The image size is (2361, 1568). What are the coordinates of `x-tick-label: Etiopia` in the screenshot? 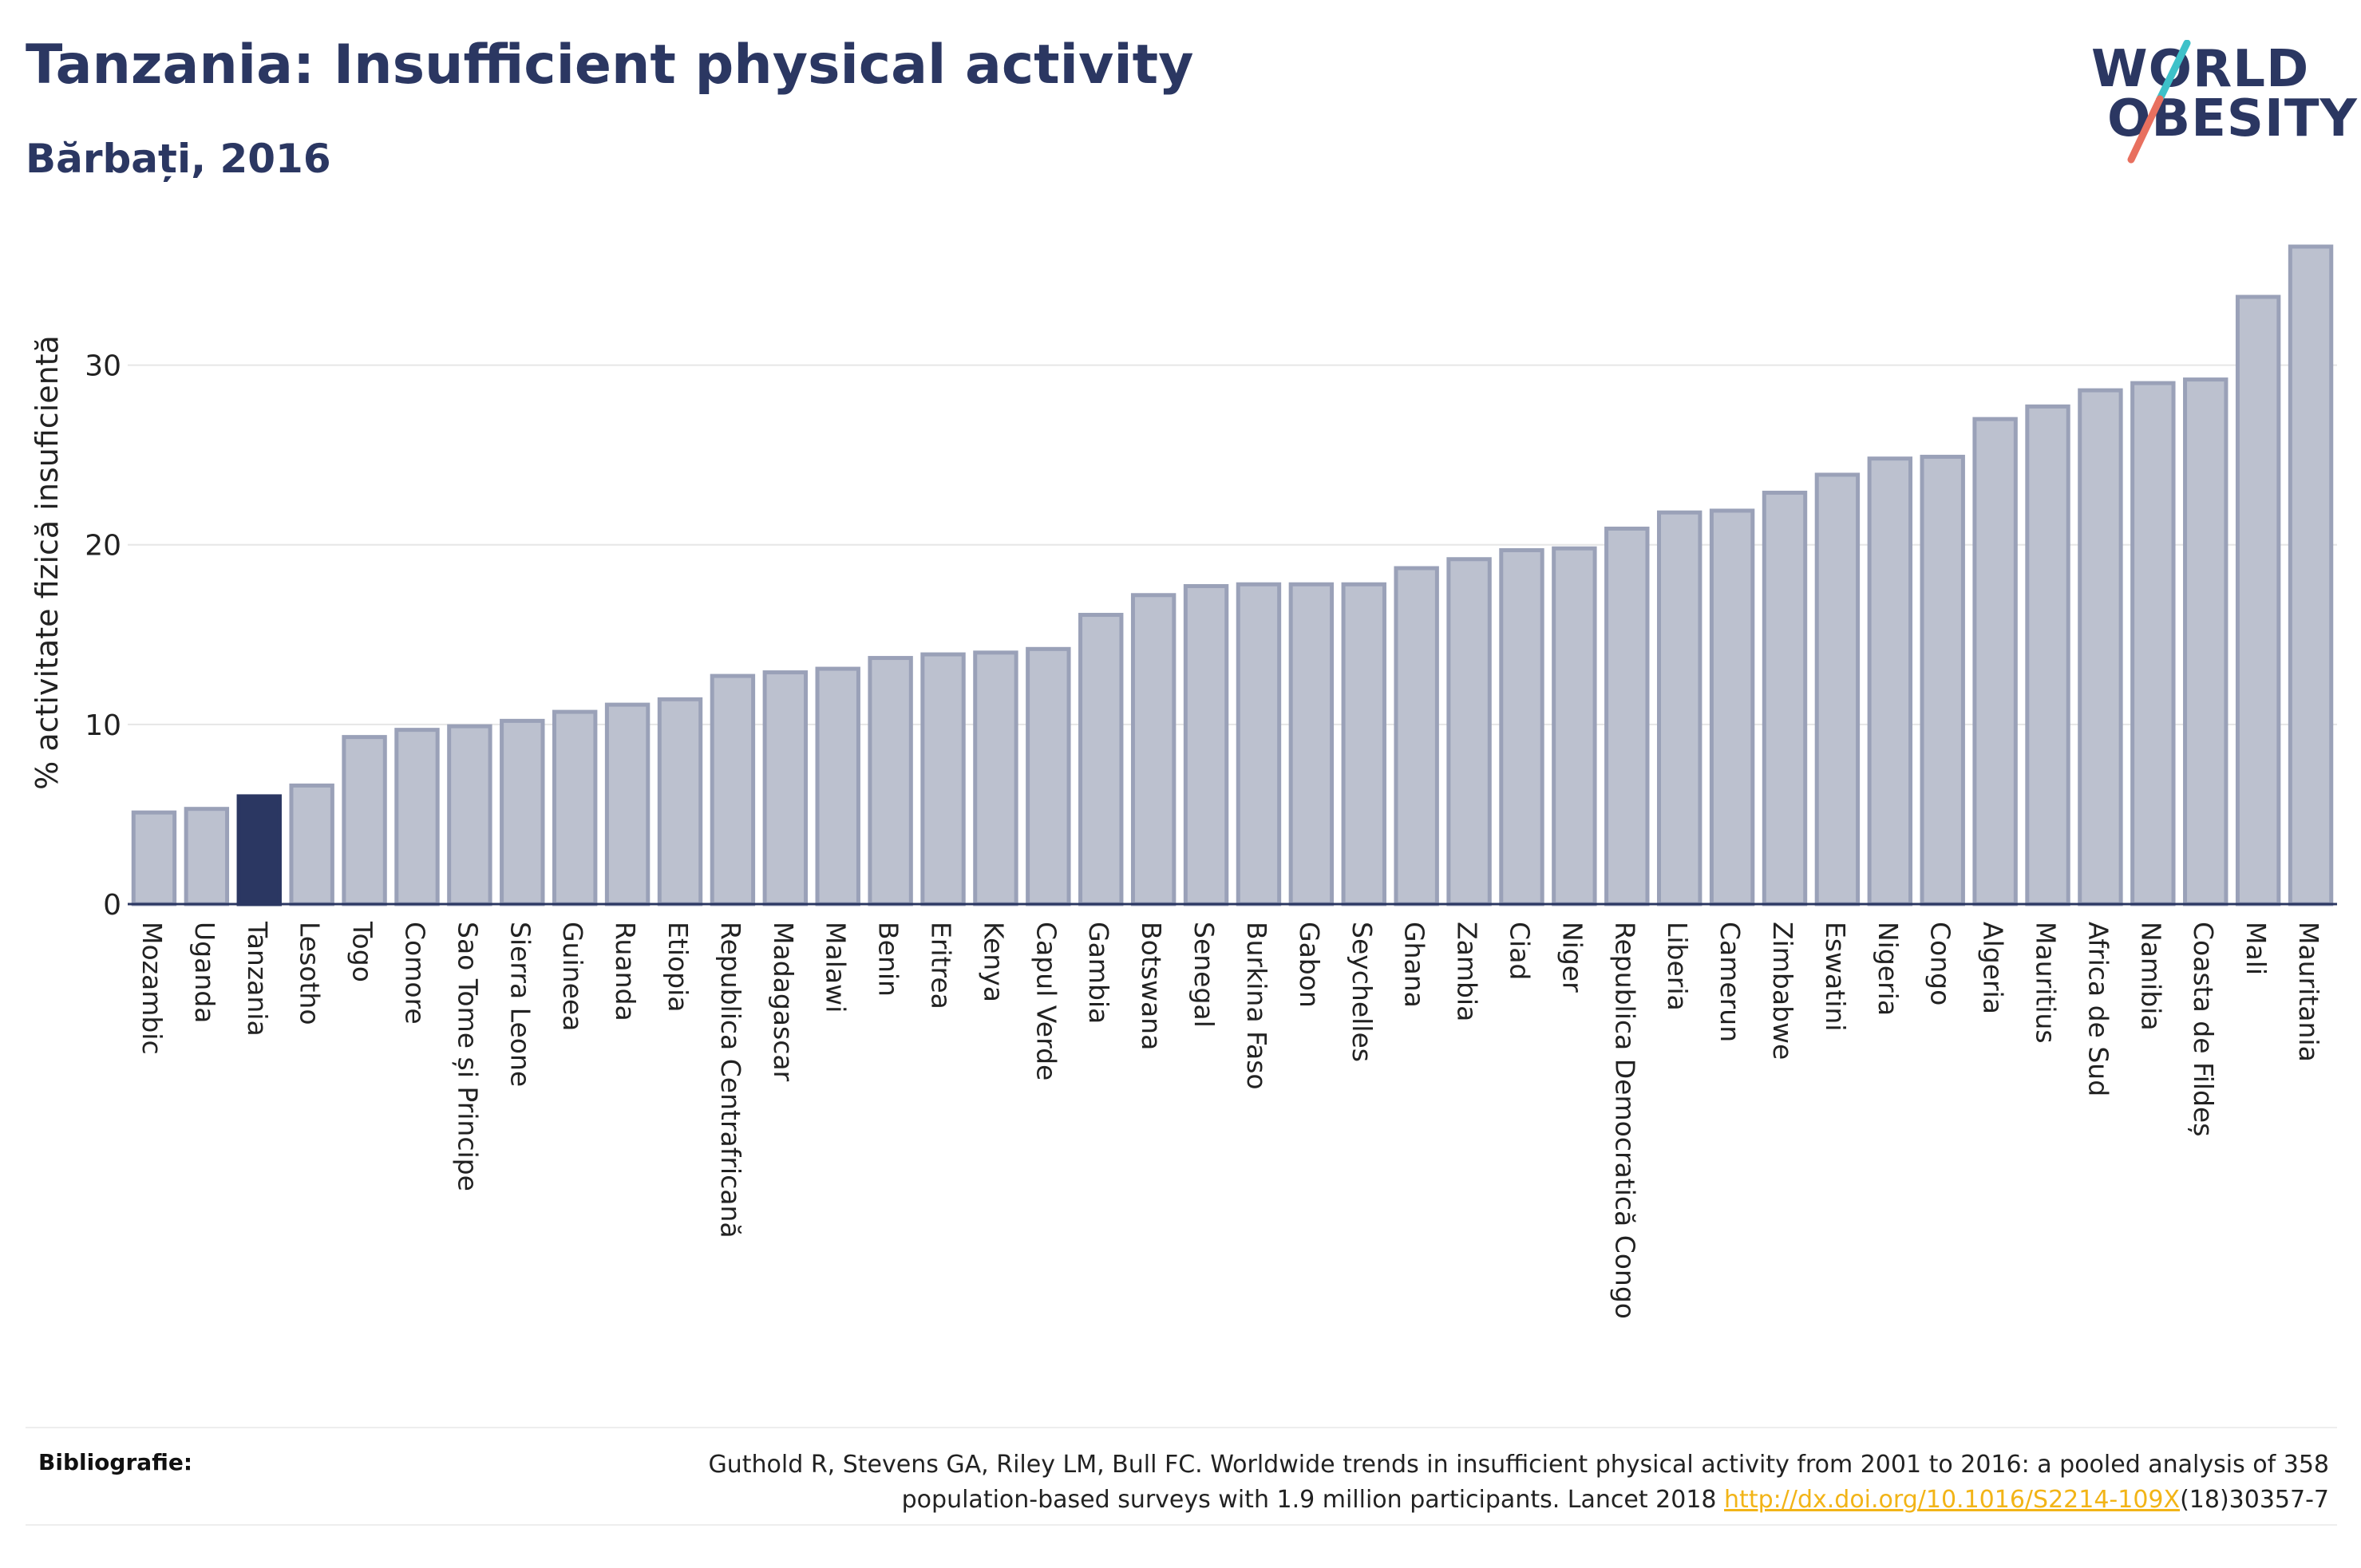 It's located at (678, 967).